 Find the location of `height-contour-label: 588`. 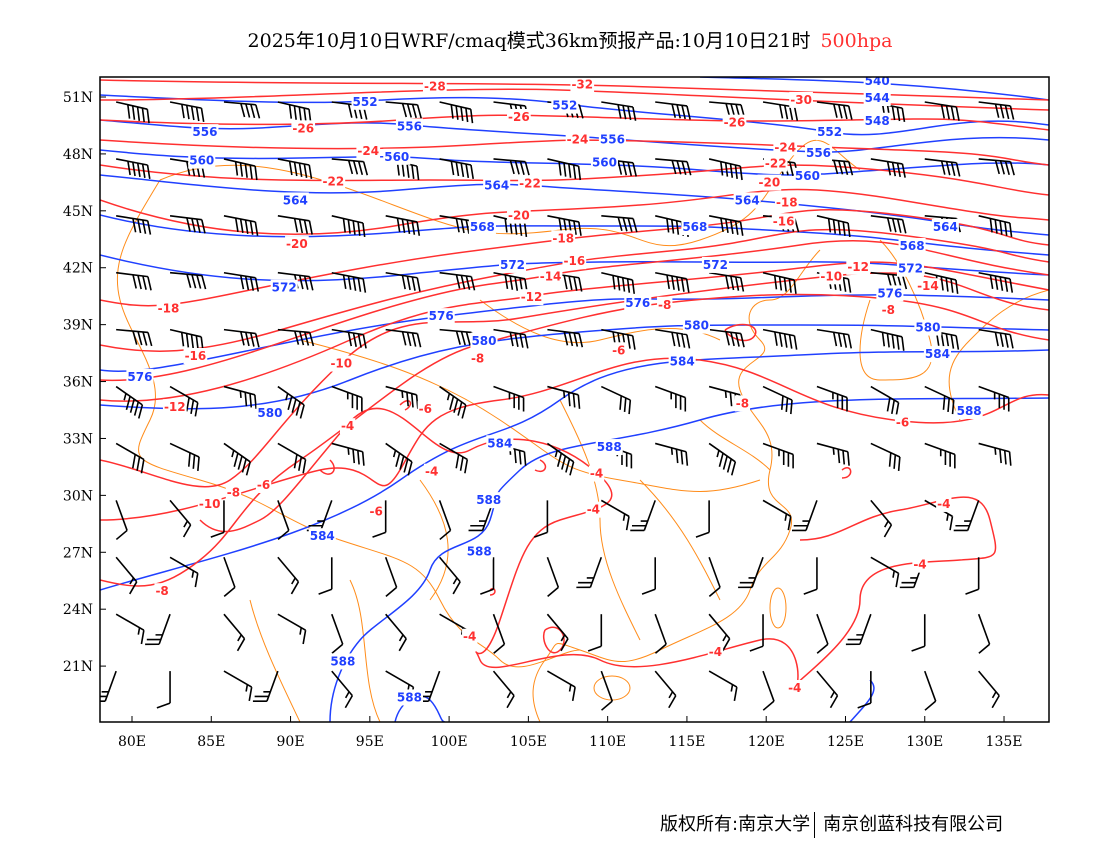

height-contour-label: 588 is located at coordinates (969, 411).